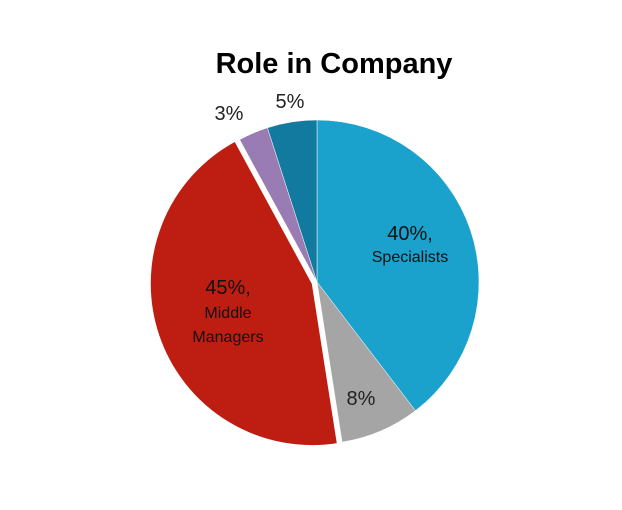 Image resolution: width=622 pixels, height=510 pixels. What do you see at coordinates (229, 114) in the screenshot?
I see `data-label: 3%` at bounding box center [229, 114].